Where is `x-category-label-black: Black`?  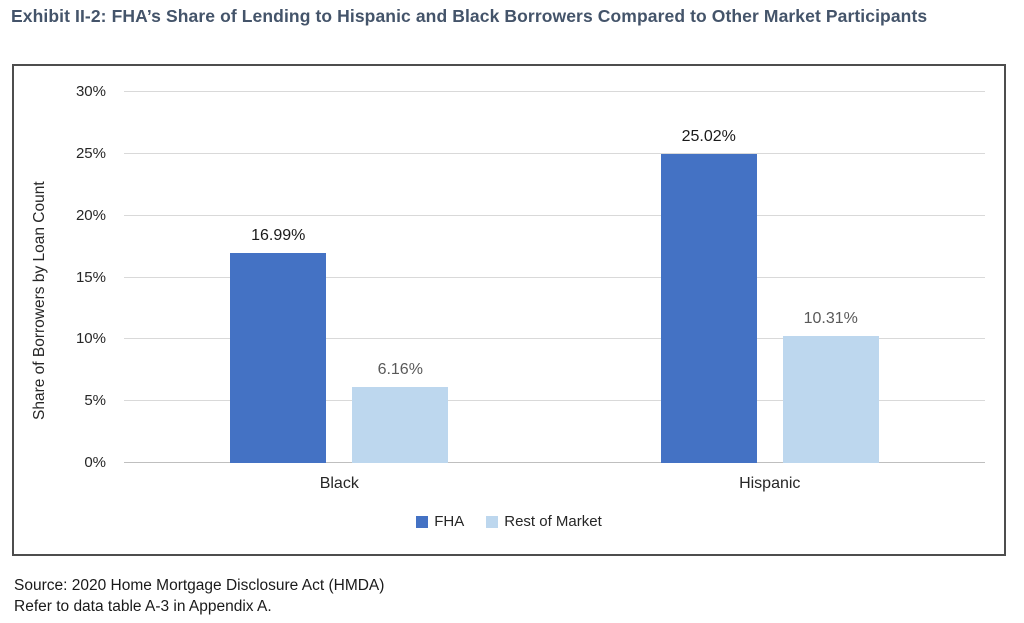 x-category-label-black: Black is located at coordinates (339, 483).